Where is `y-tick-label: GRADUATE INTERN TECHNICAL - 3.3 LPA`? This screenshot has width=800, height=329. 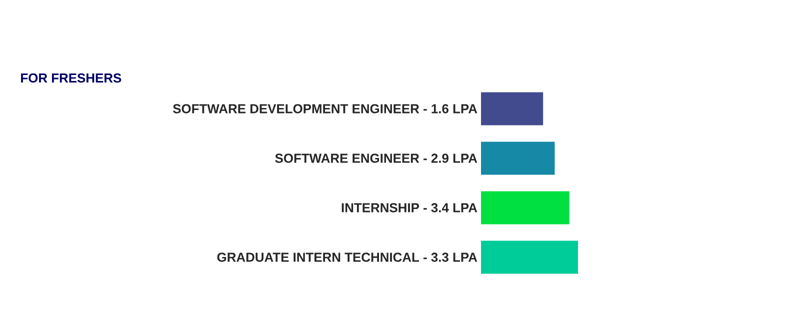
y-tick-label: GRADUATE INTERN TECHNICAL - 3.3 LPA is located at coordinates (347, 257).